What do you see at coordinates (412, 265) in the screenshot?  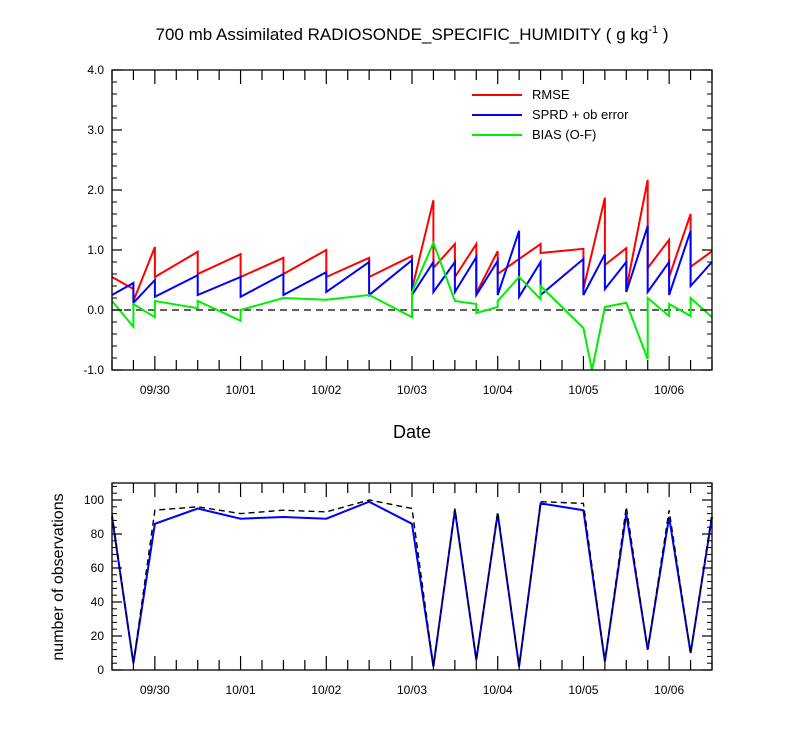 I see `top-series-sprd-ob-error` at bounding box center [412, 265].